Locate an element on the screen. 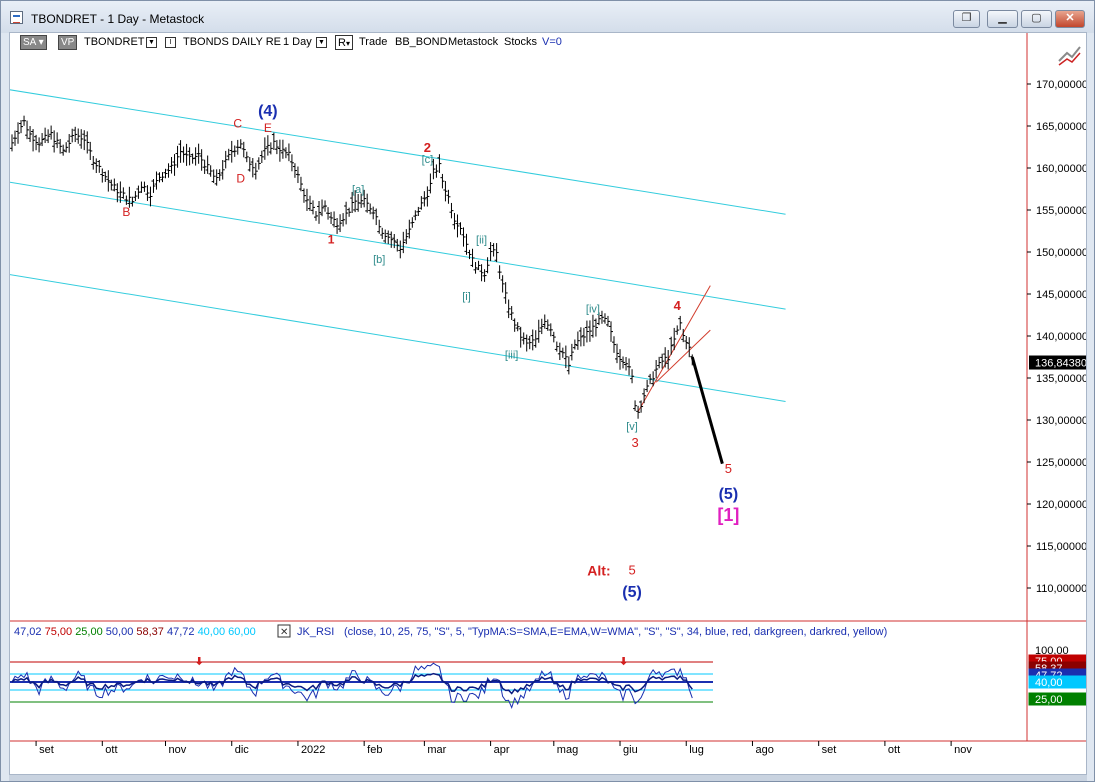 The image size is (1095, 782). v-label: V=0 is located at coordinates (552, 42).